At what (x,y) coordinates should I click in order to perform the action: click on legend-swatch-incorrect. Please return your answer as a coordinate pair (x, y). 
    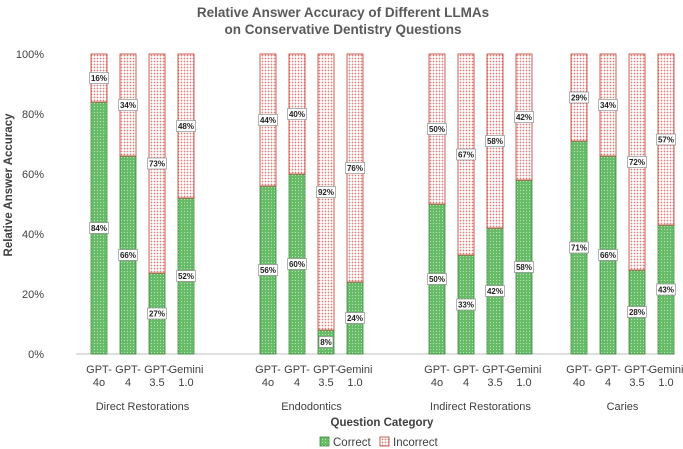
    Looking at the image, I should click on (384, 441).